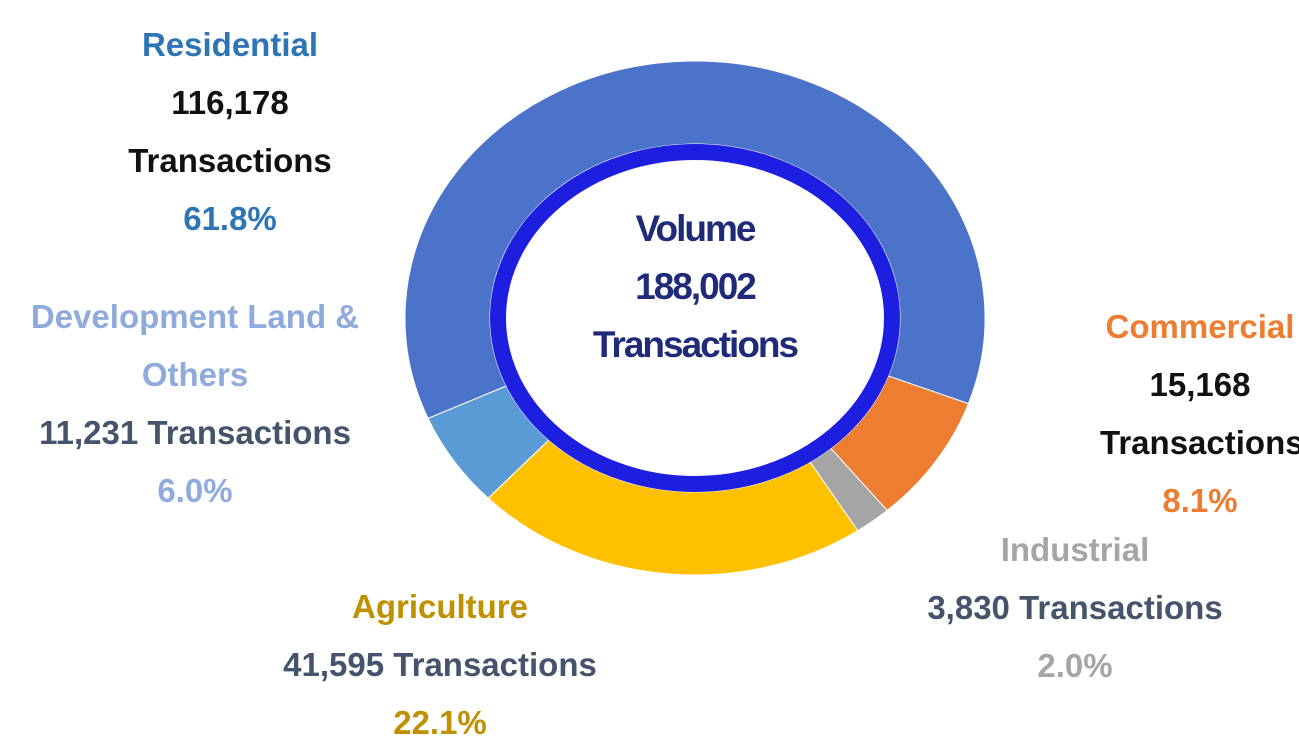 This screenshot has width=1299, height=752. What do you see at coordinates (1200, 326) in the screenshot?
I see `category-name: Commercial` at bounding box center [1200, 326].